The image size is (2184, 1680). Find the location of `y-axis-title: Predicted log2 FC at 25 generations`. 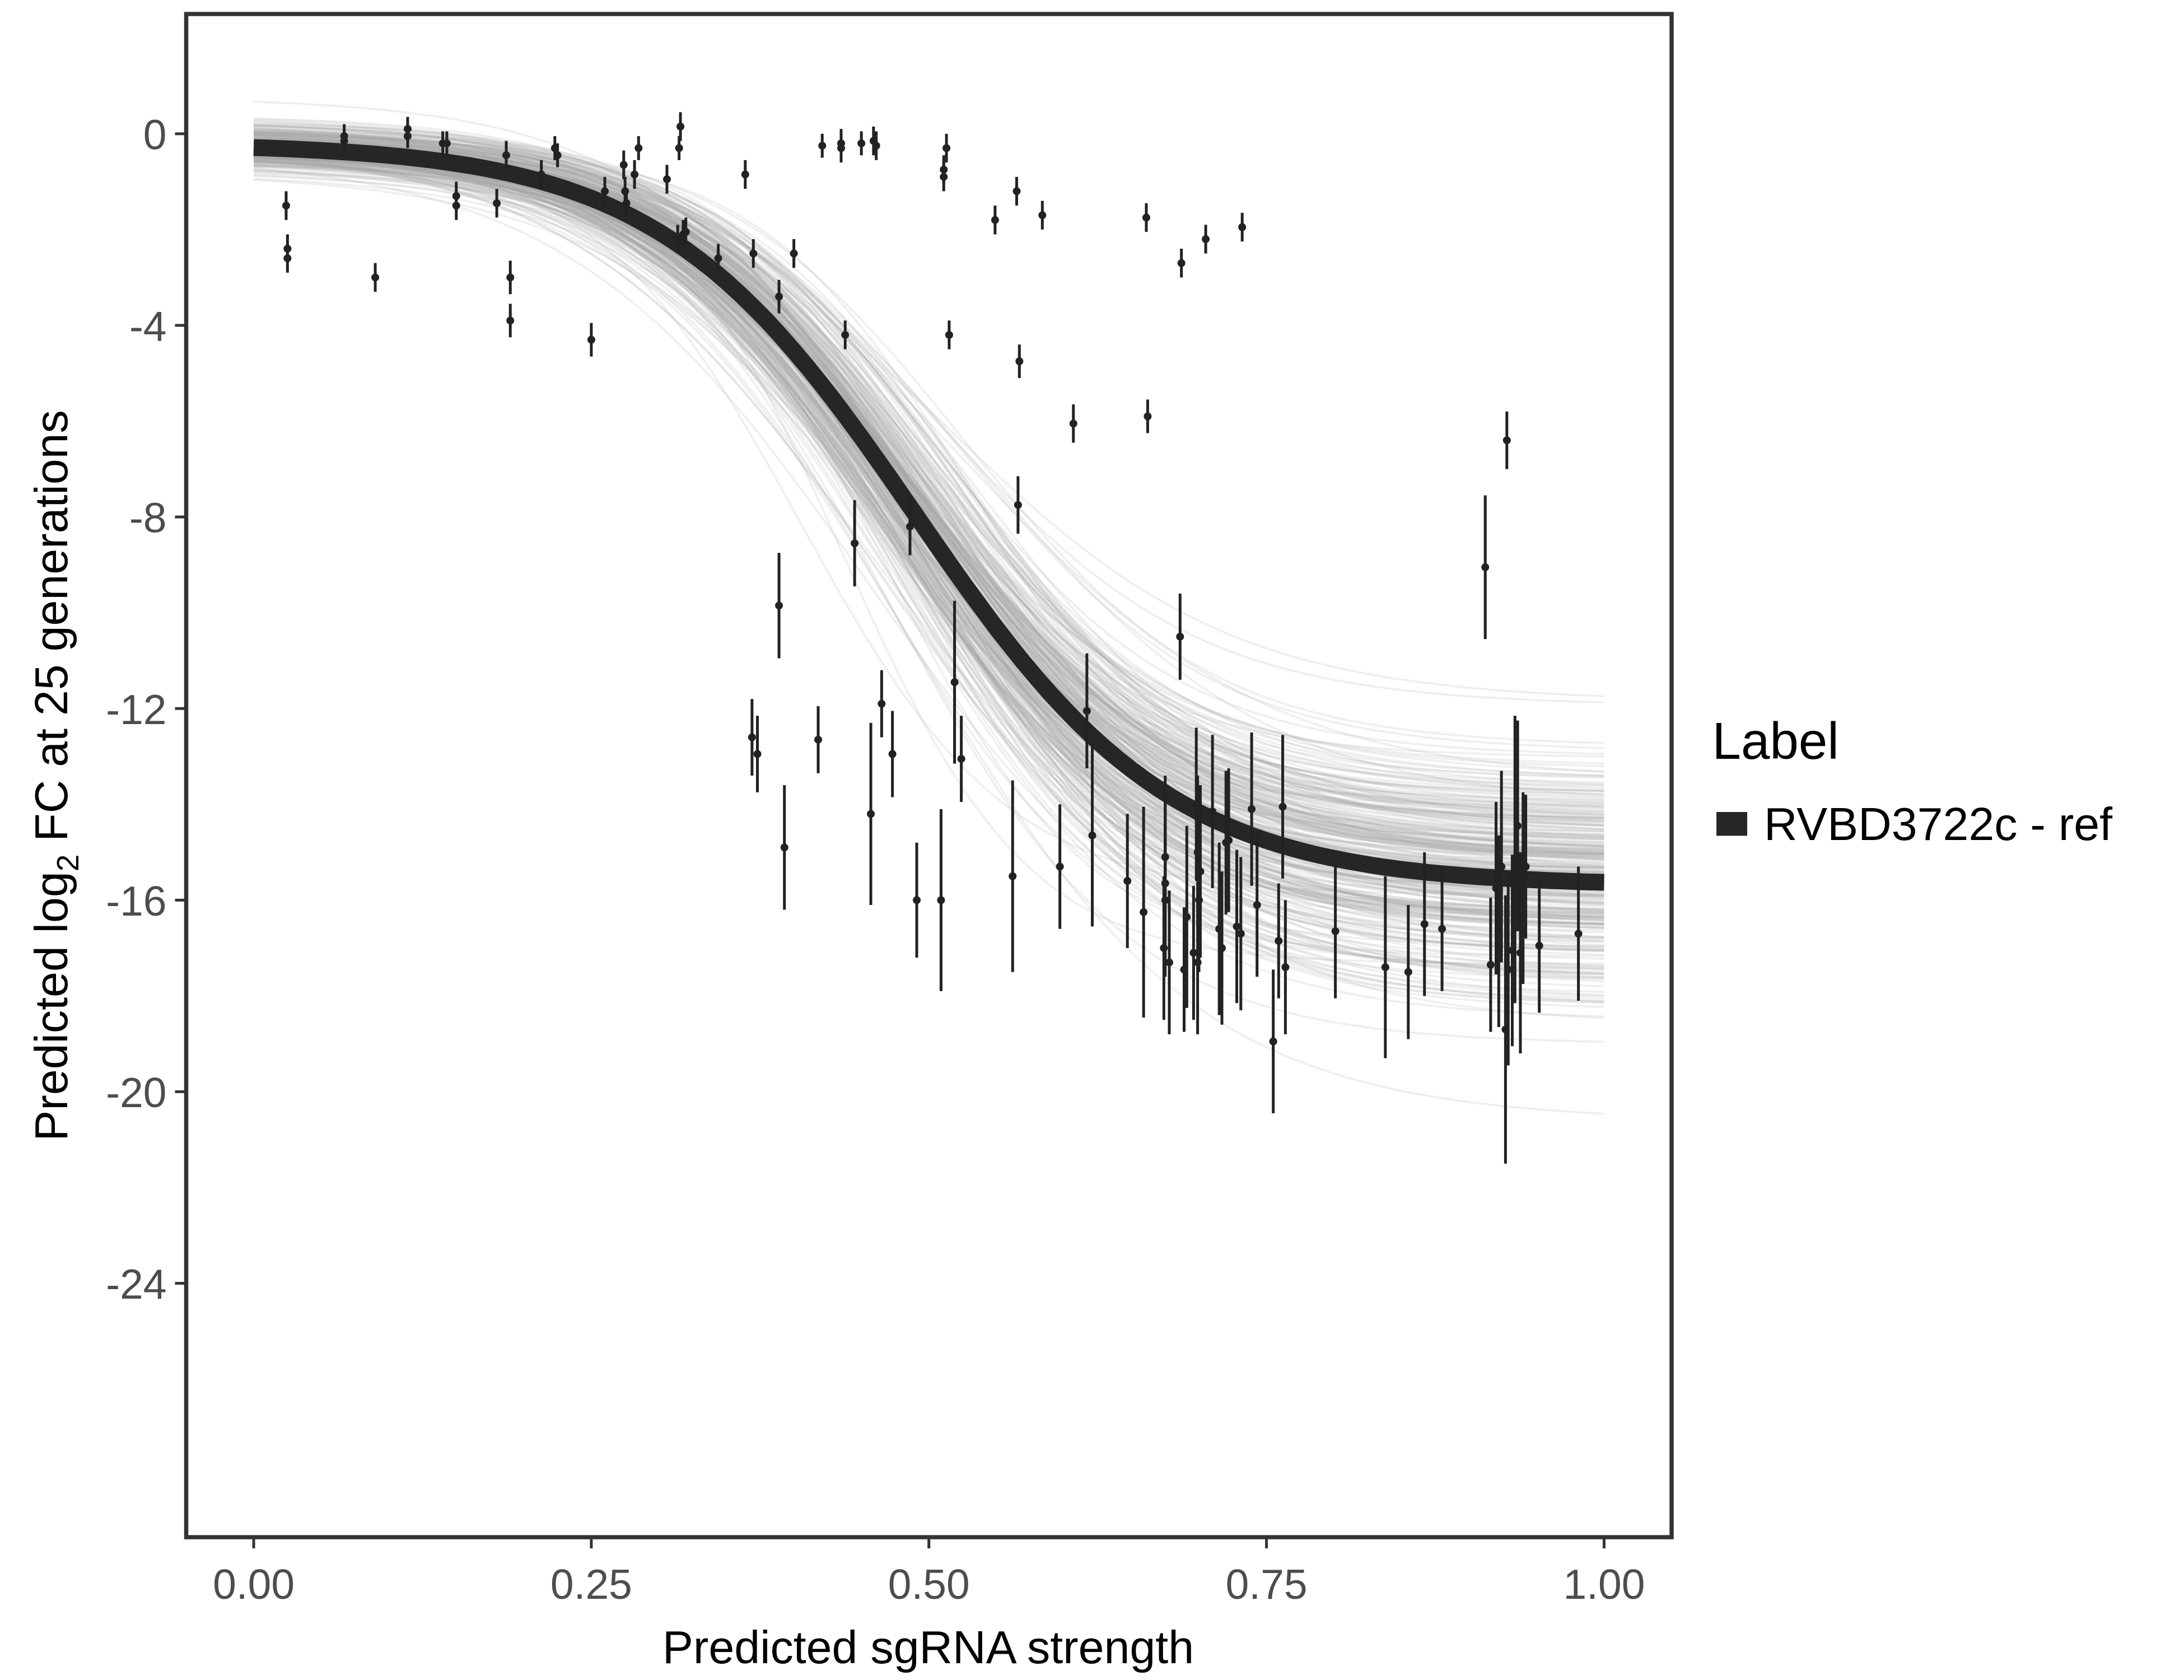

y-axis-title: Predicted log2 FC at 25 generations is located at coordinates (56, 776).